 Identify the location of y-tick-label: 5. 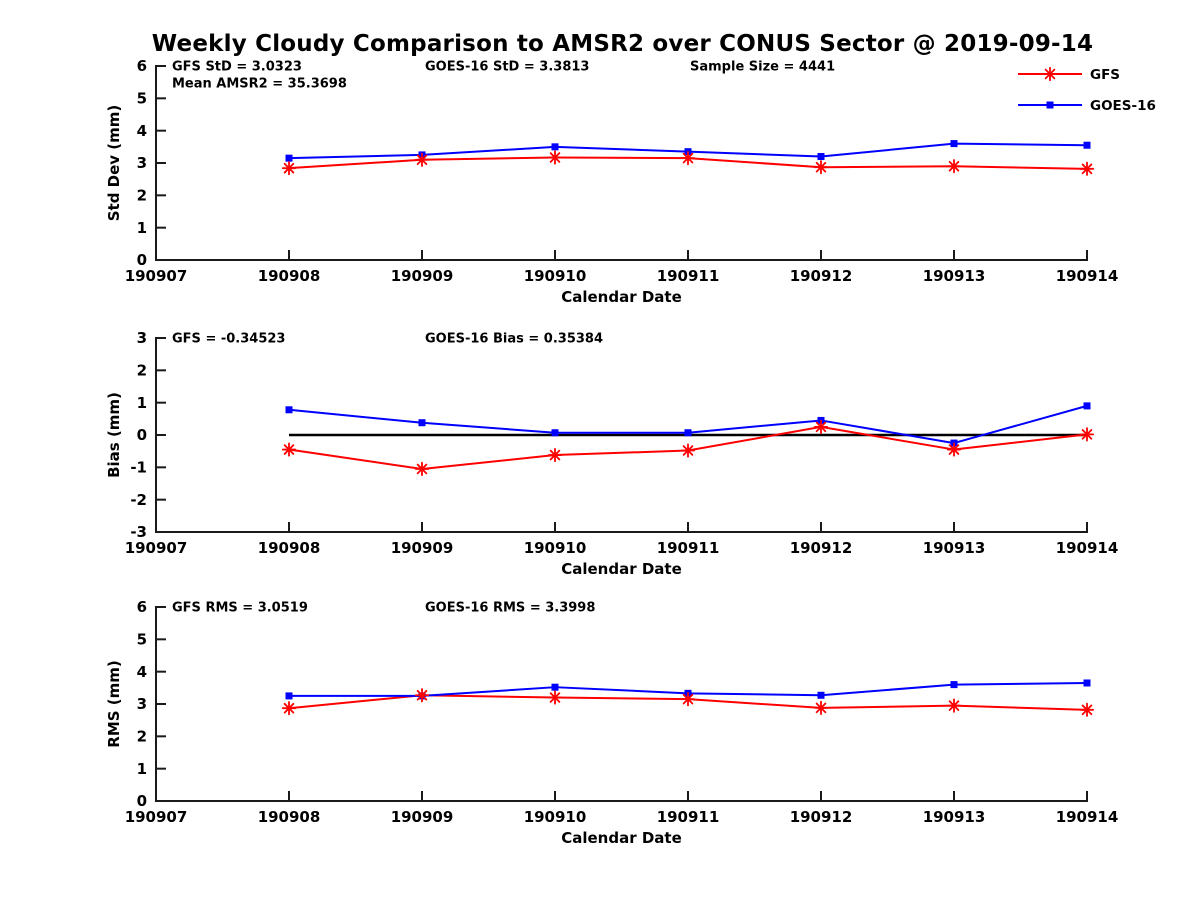
(142, 99).